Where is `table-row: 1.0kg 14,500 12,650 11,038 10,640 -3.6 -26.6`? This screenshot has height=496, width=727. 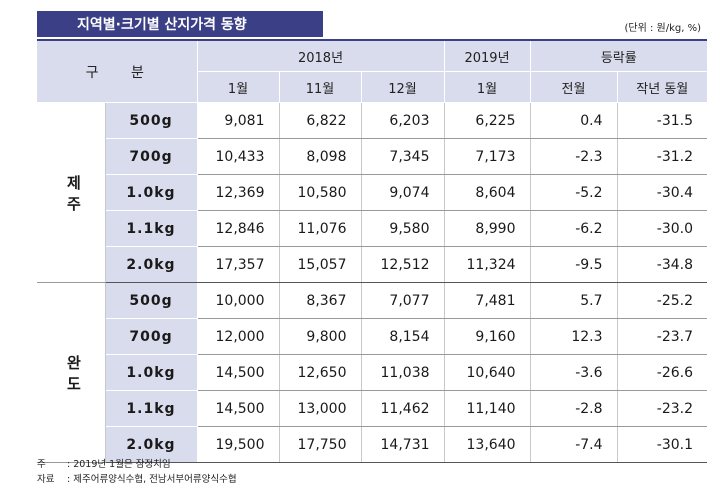
table-row: 1.0kg 14,500 12,650 11,038 10,640 -3.6 -26.6 is located at coordinates (372, 372).